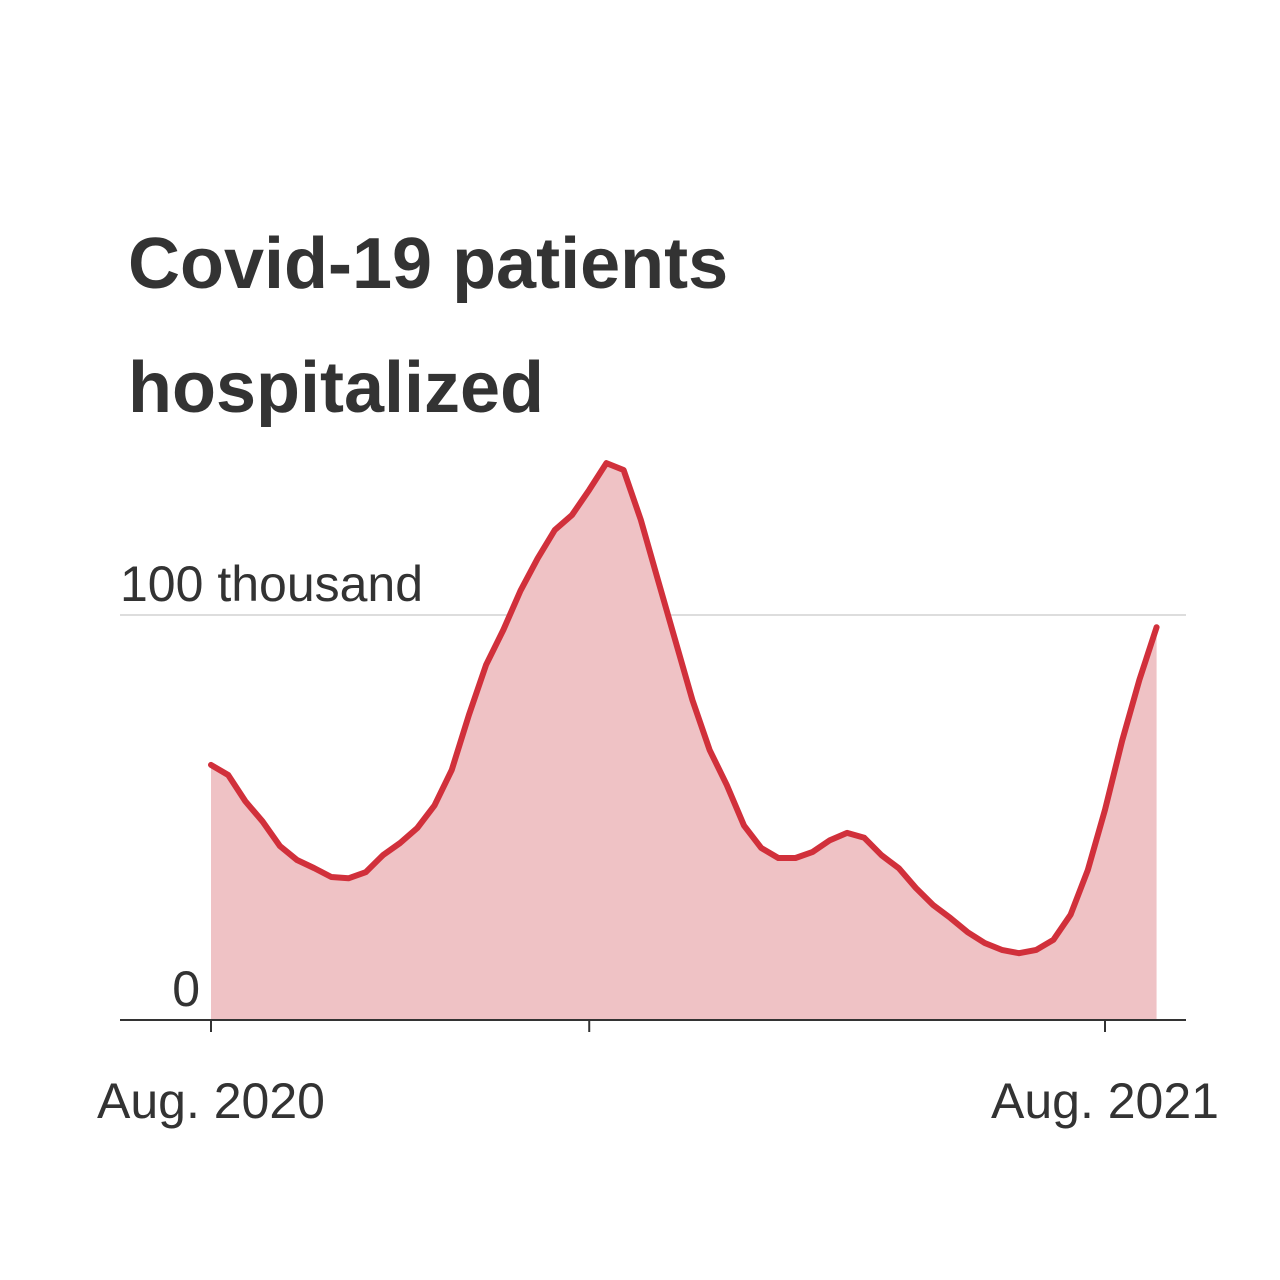 This screenshot has width=1280, height=1280. Describe the element at coordinates (428, 264) in the screenshot. I see `chart-title: Covid-19 patients` at that location.